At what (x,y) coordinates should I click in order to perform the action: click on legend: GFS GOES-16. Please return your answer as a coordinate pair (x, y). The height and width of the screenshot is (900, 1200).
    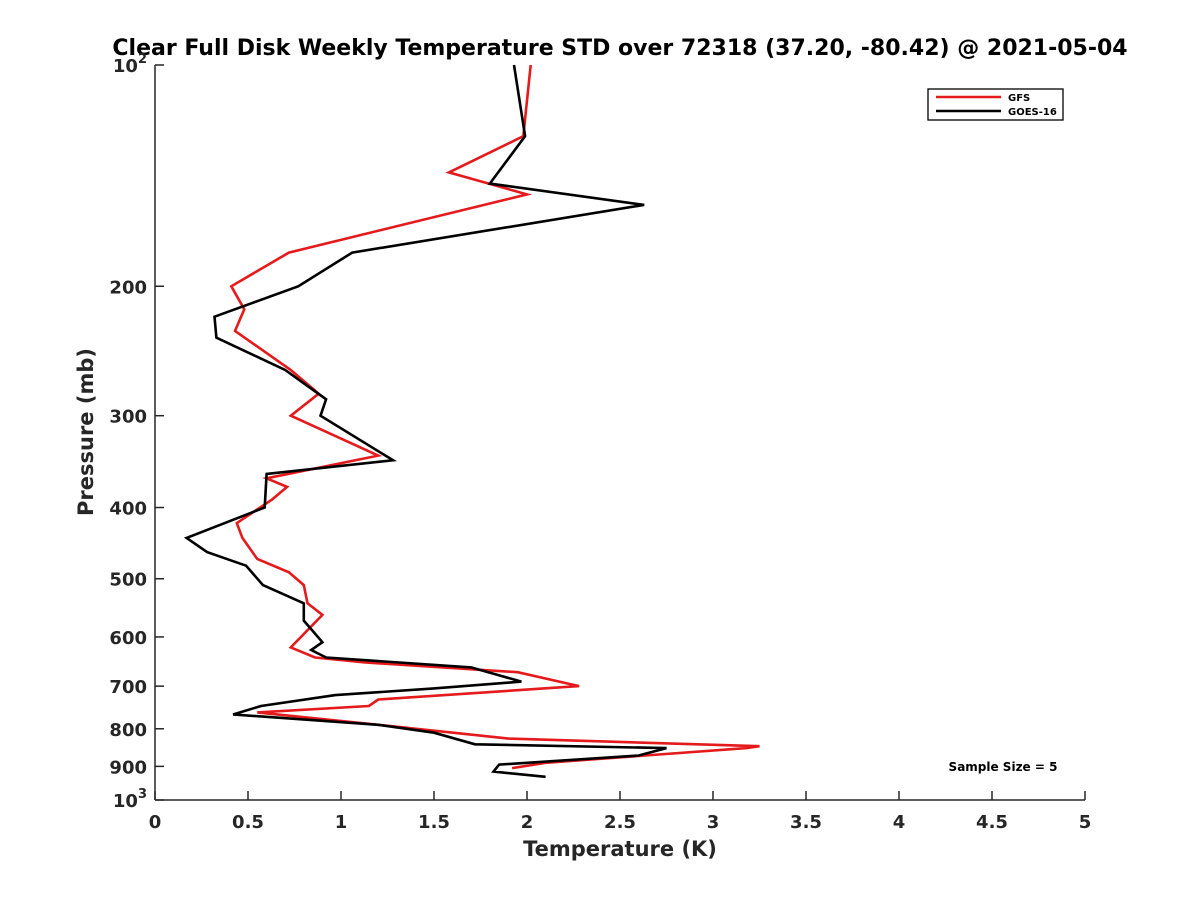
    Looking at the image, I should click on (995, 104).